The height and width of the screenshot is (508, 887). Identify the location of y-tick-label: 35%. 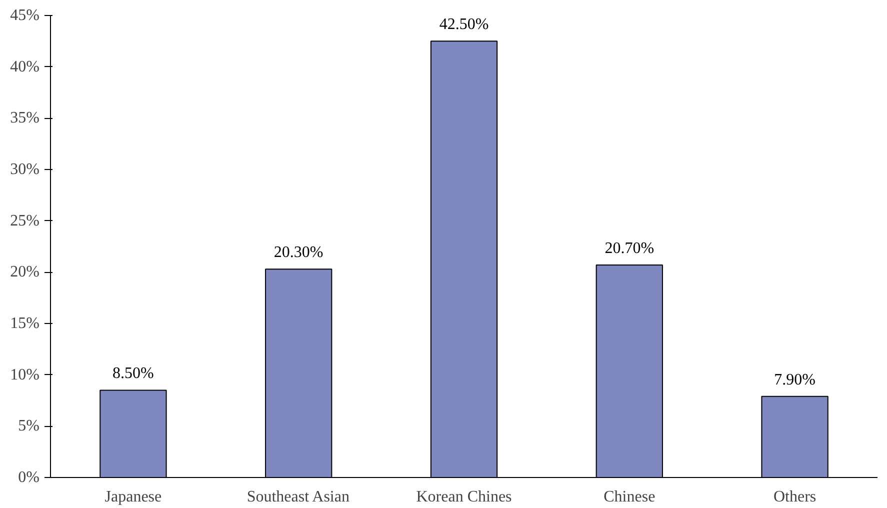
(25, 118).